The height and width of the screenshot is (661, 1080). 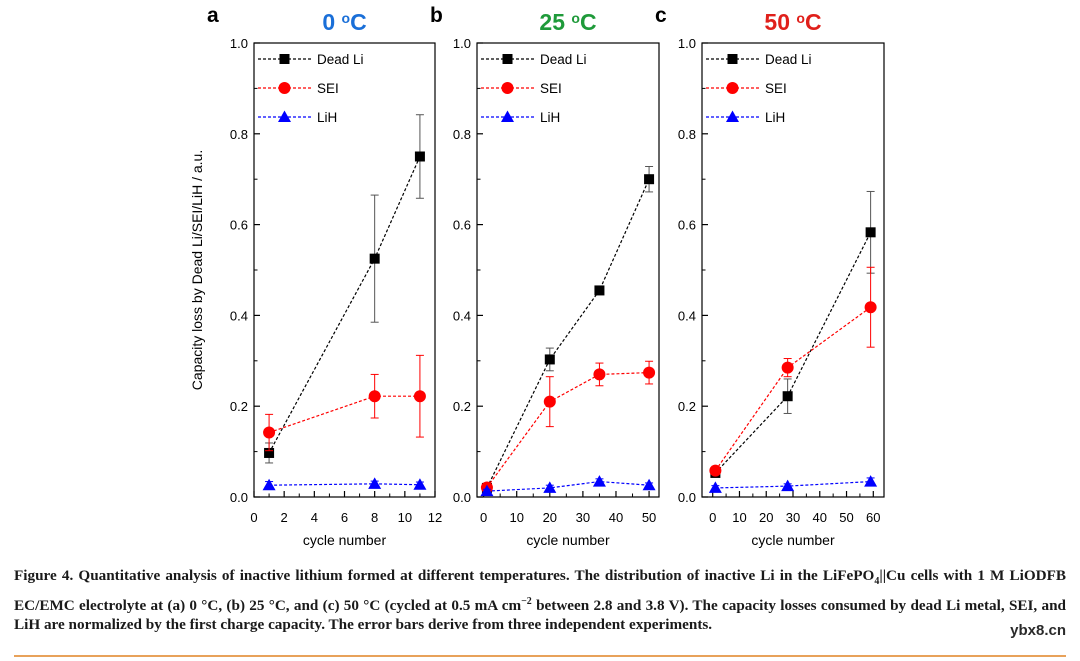 What do you see at coordinates (436, 15) in the screenshot?
I see `panel-letter: b` at bounding box center [436, 15].